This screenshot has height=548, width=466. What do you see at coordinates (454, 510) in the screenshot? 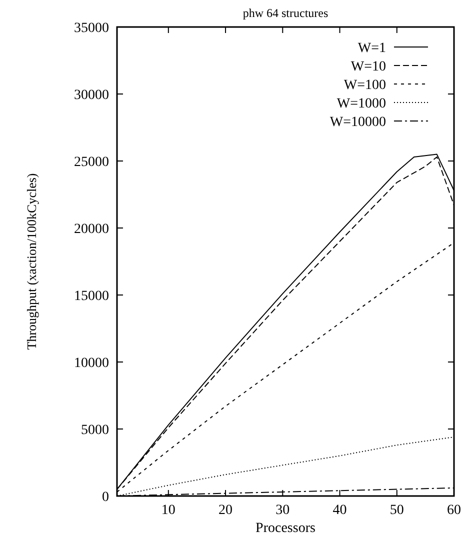
I see `x-tick-label: 60` at bounding box center [454, 510].